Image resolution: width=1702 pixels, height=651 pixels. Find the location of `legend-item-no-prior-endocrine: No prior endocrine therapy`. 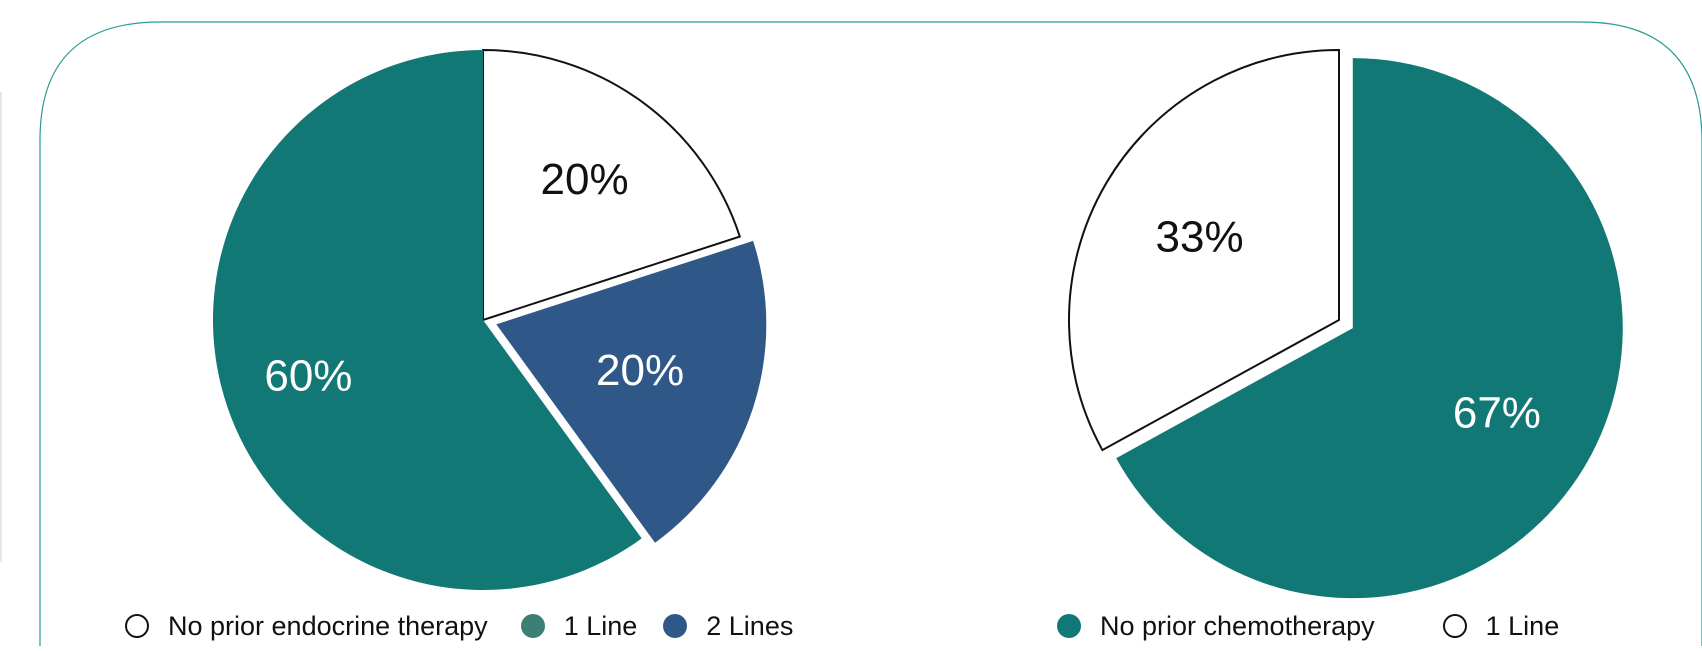

legend-item-no-prior-endocrine: No prior endocrine therapy is located at coordinates (306, 626).